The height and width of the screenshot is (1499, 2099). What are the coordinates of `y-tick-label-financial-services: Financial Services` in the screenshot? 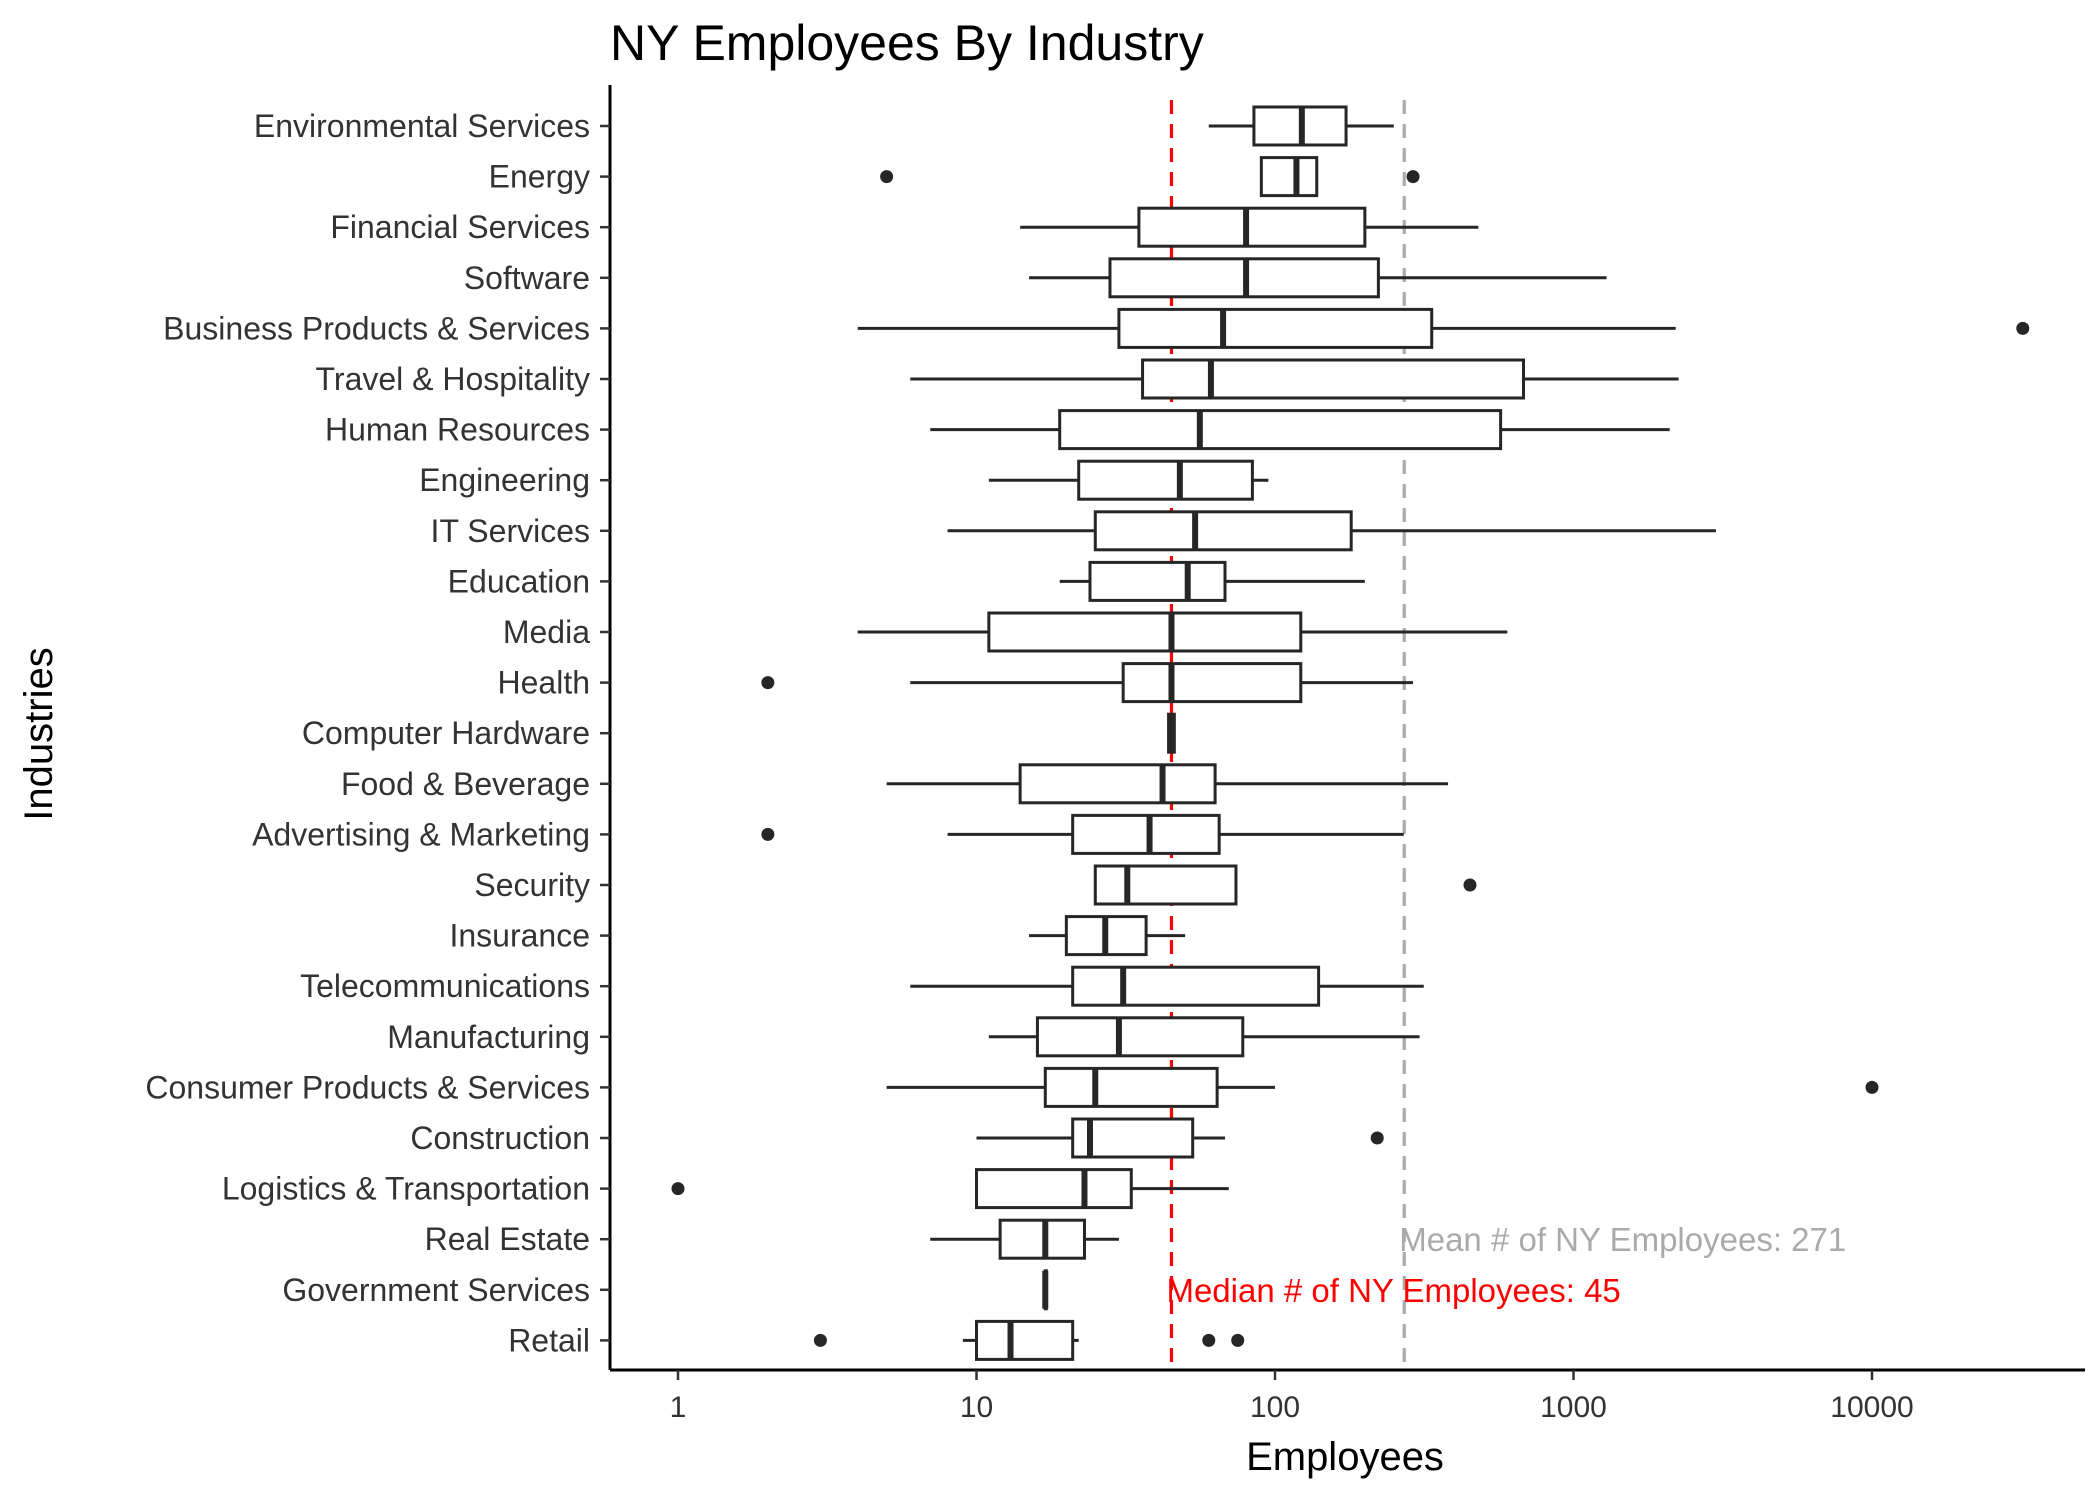 It's located at (460, 227).